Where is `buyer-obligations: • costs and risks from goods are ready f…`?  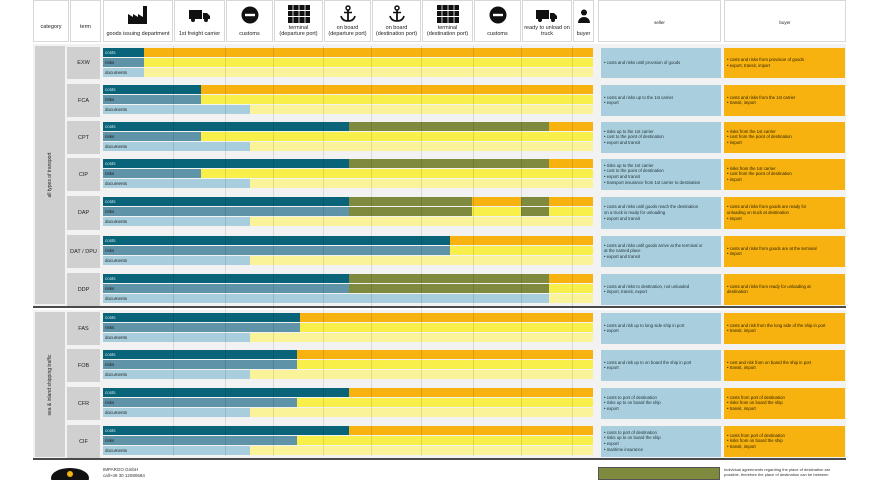 buyer-obligations: • costs and risks from goods are ready f… is located at coordinates (784, 213).